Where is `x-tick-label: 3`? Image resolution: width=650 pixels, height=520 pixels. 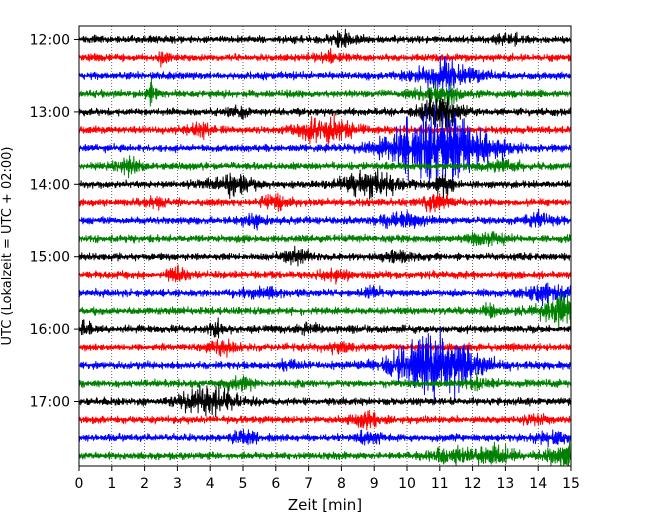 x-tick-label: 3 is located at coordinates (177, 484).